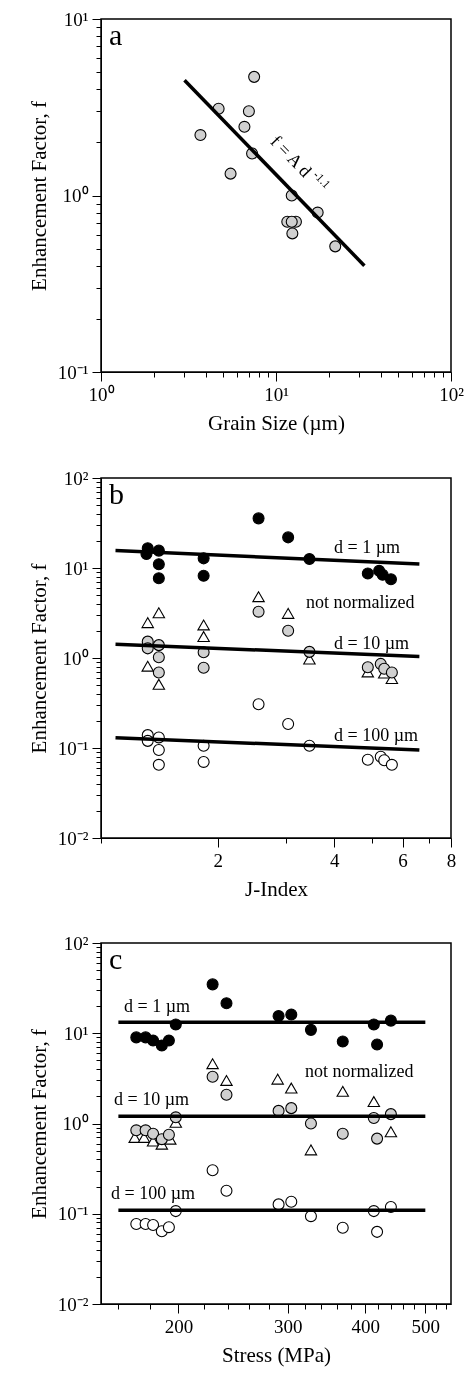 The width and height of the screenshot is (468, 1396). Describe the element at coordinates (116, 493) in the screenshot. I see `annotation: b` at that location.